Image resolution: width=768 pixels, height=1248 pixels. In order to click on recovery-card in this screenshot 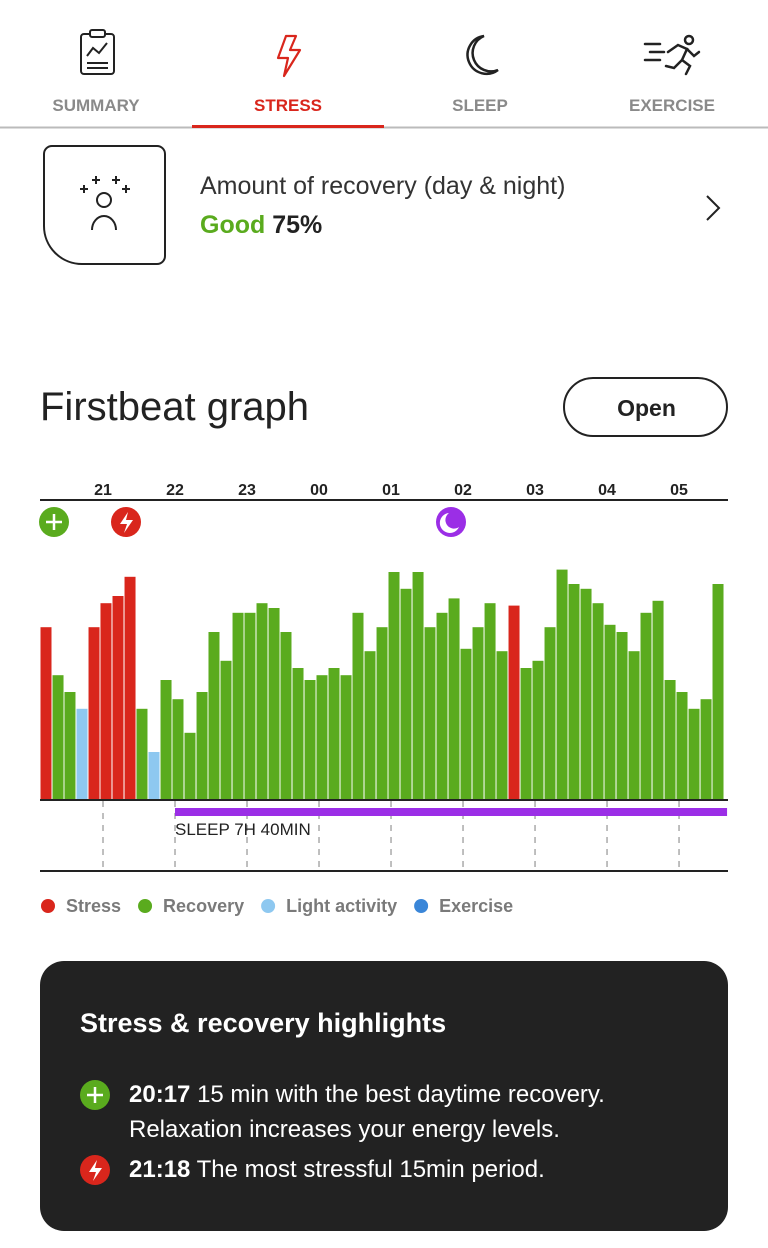, I will do `click(104, 205)`.